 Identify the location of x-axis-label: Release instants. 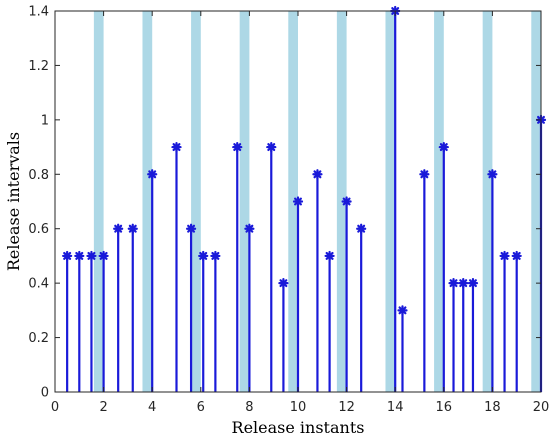
(298, 427).